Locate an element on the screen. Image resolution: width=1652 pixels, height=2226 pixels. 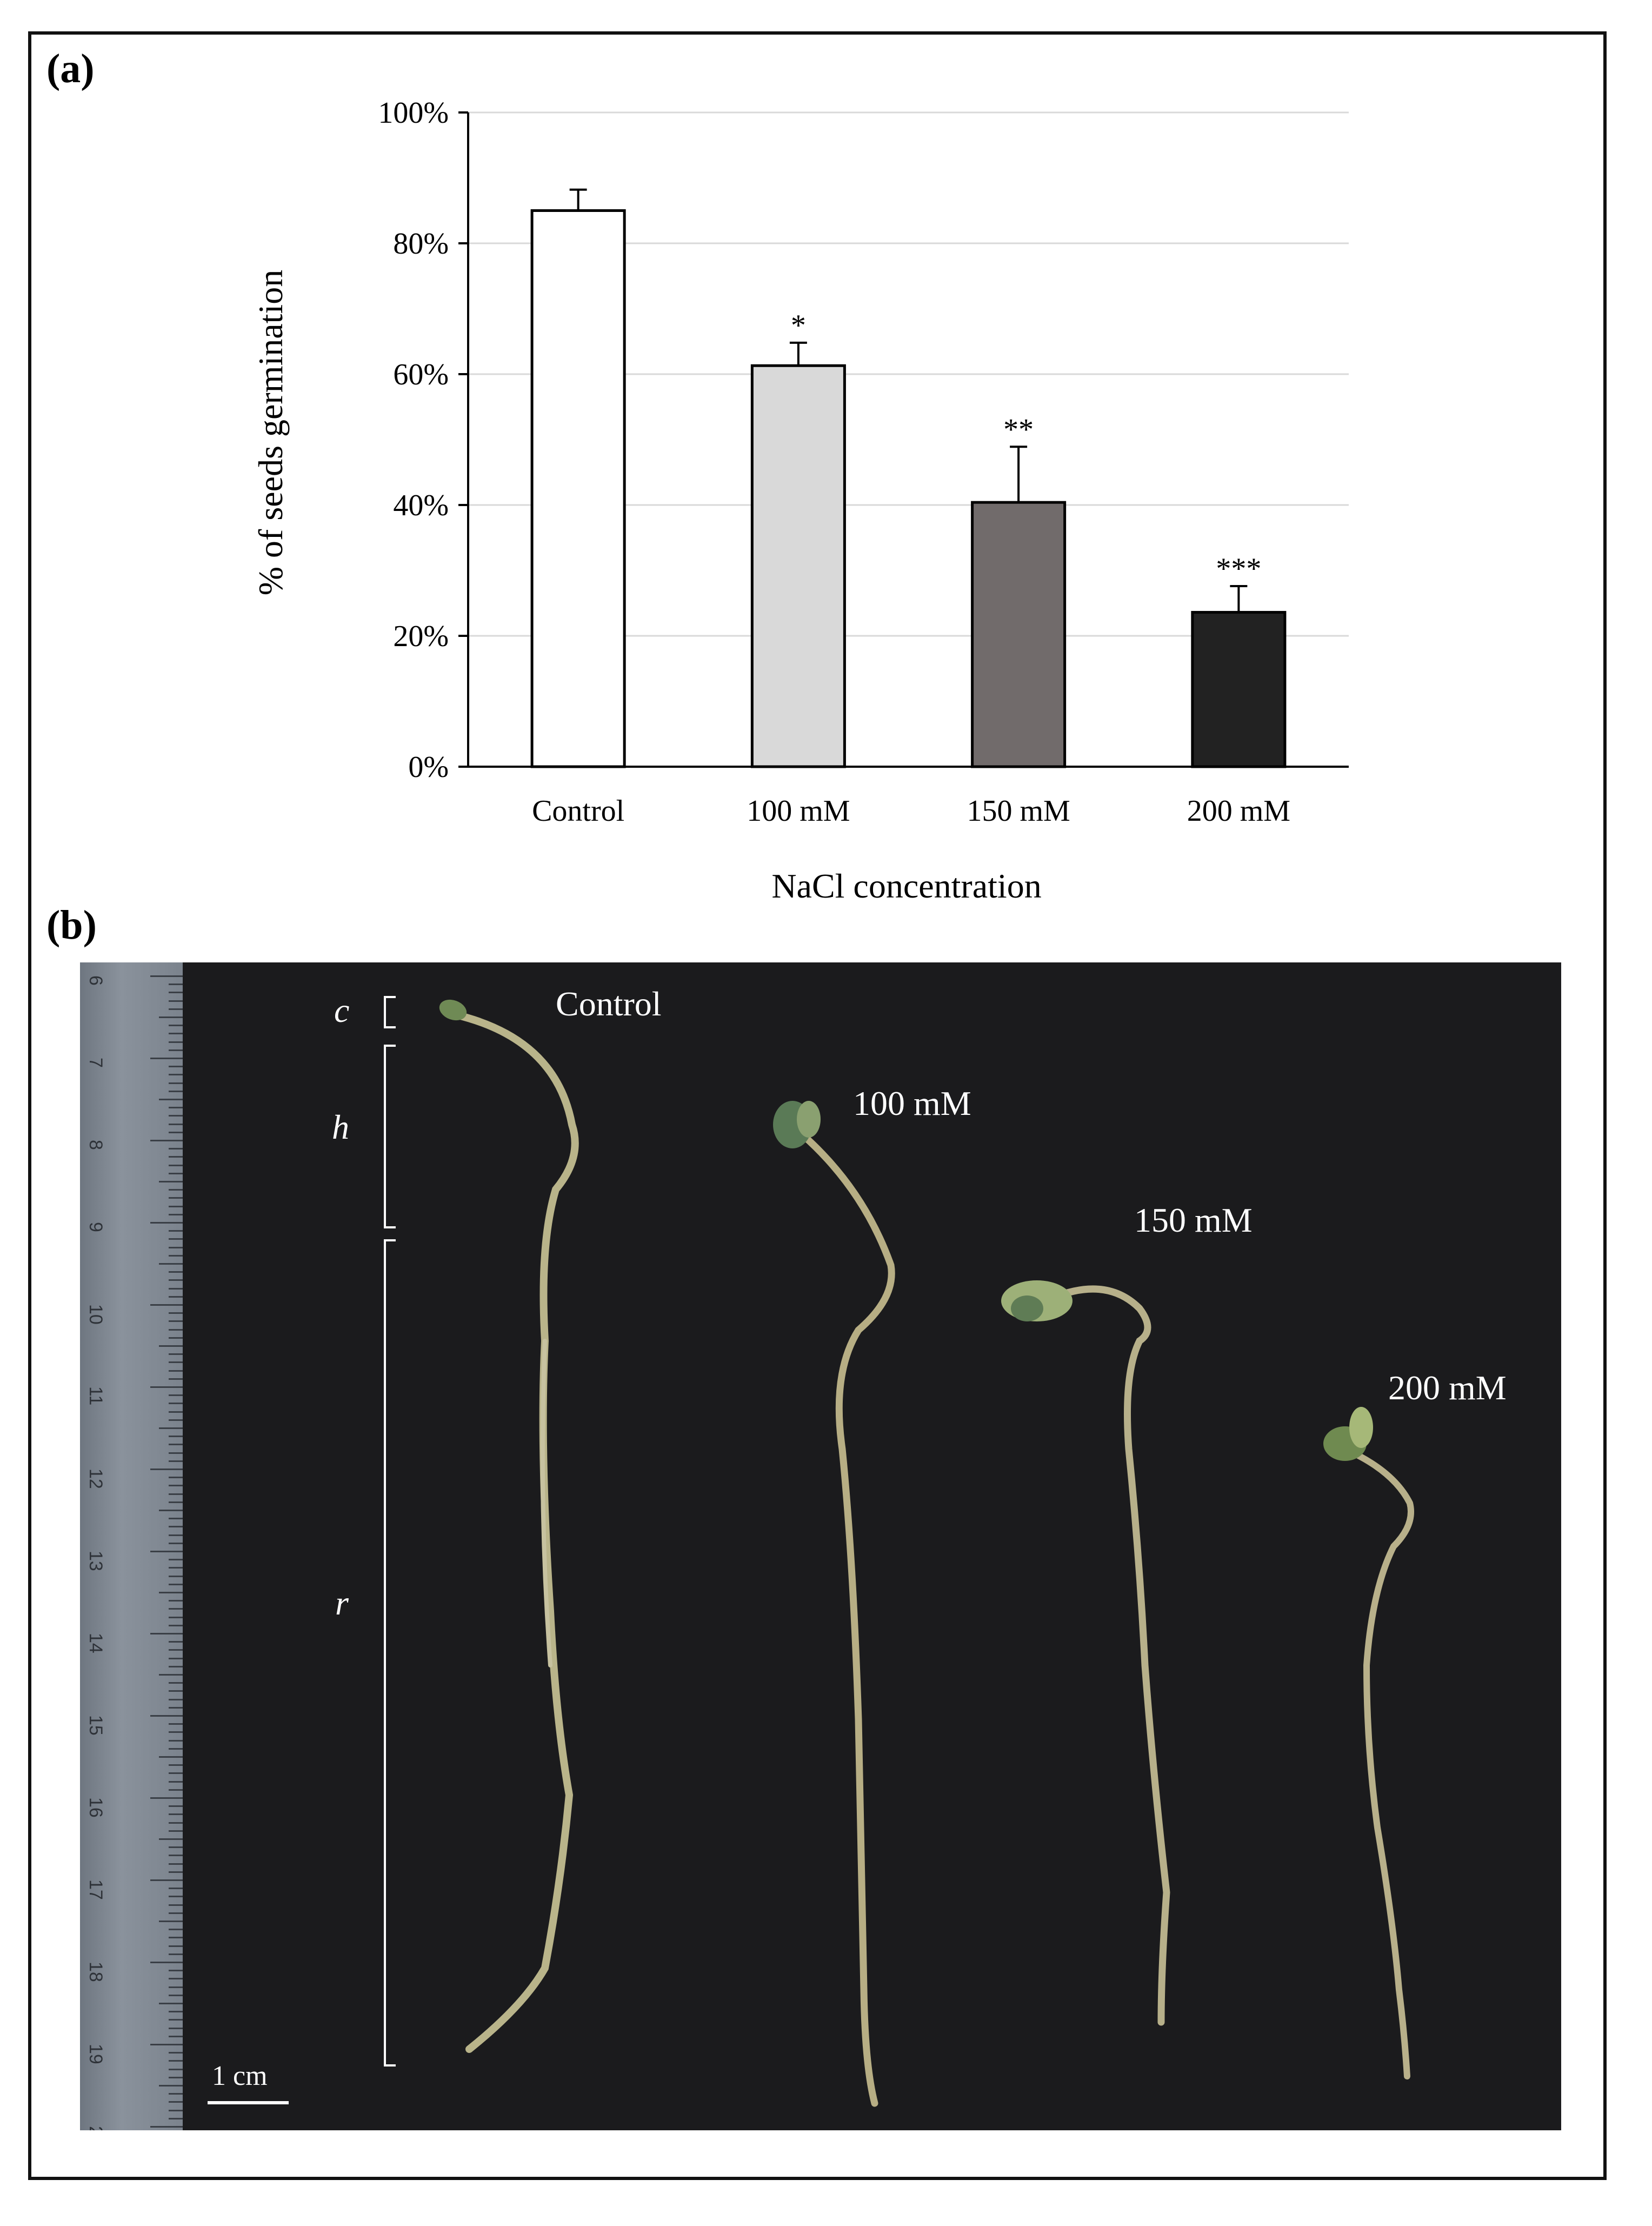
y-tick-label: 100% is located at coordinates (413, 113).